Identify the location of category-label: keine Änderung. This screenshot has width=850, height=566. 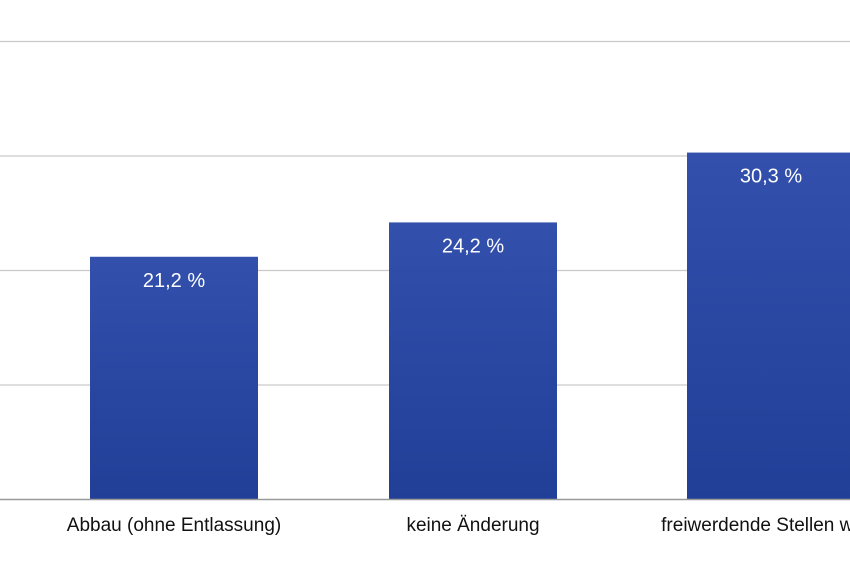
(472, 525).